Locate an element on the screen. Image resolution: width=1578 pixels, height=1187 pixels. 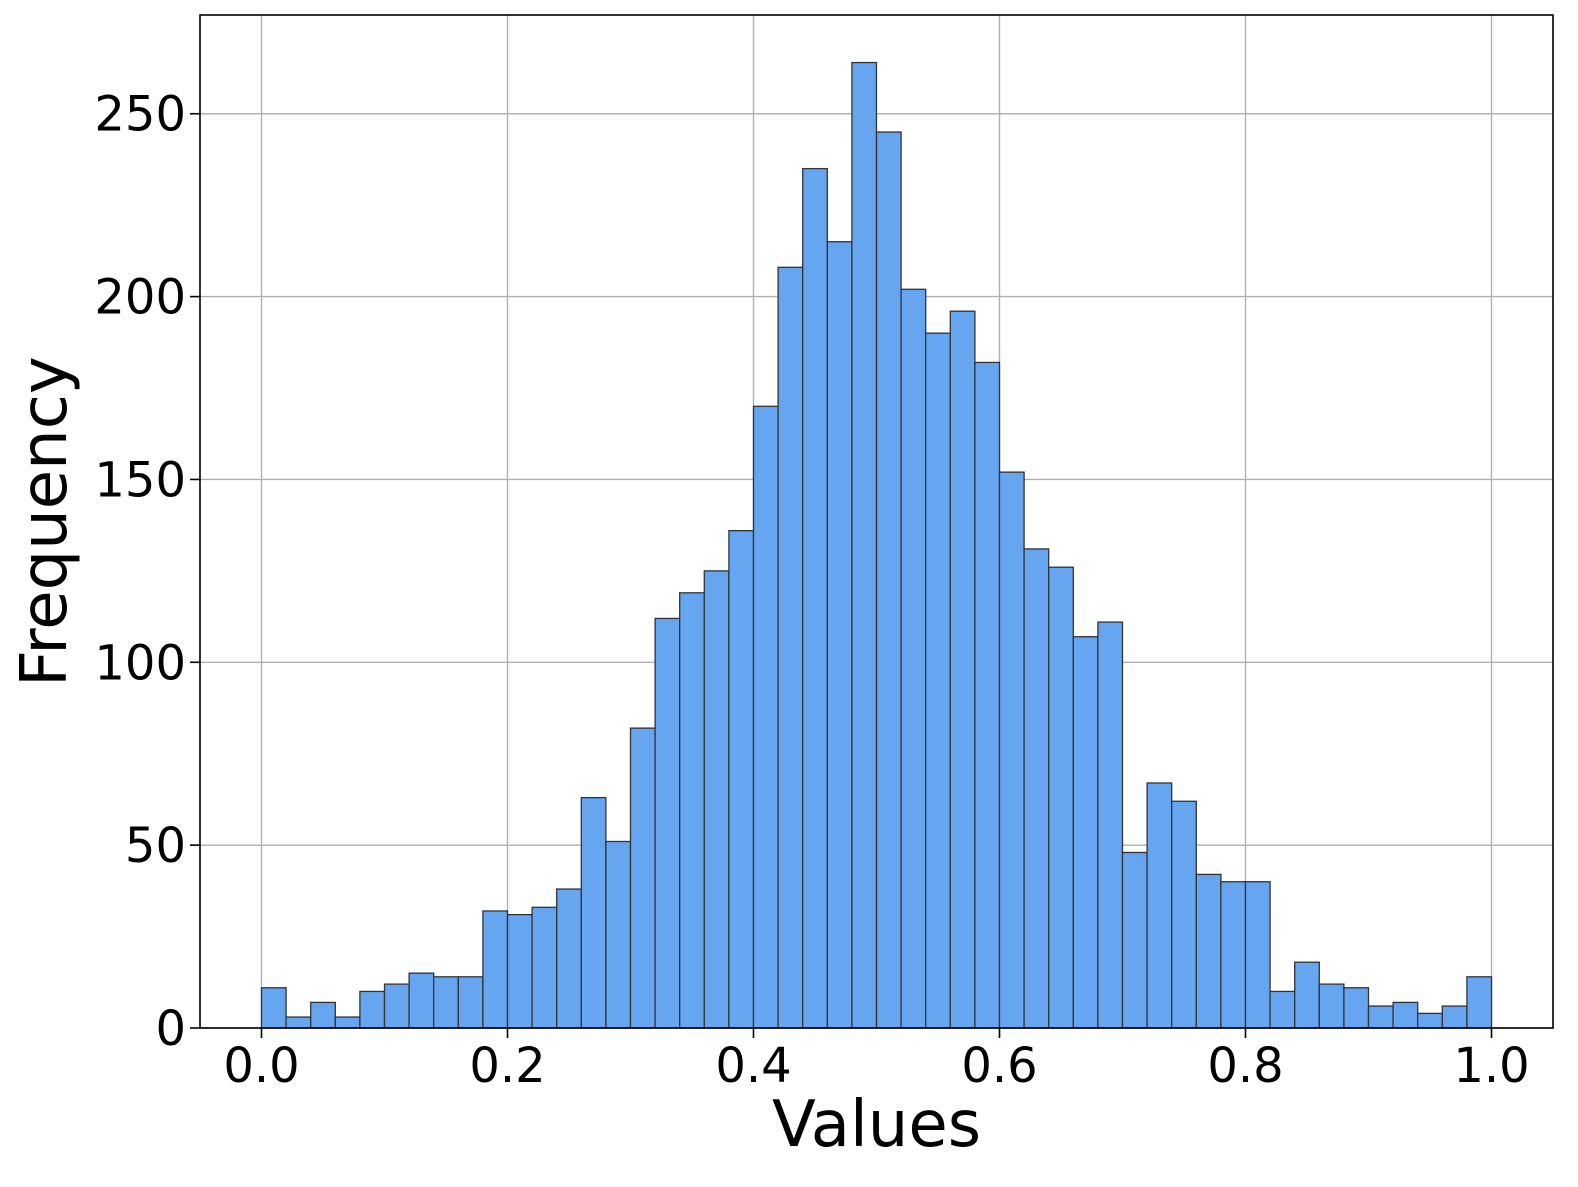
x-tick-label: 0.0 is located at coordinates (261, 1066).